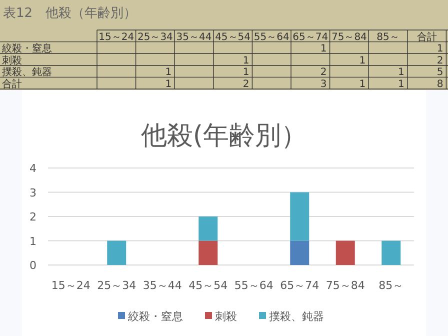 The image size is (448, 336). Describe the element at coordinates (33, 217) in the screenshot. I see `y-tick-label: 2` at that location.